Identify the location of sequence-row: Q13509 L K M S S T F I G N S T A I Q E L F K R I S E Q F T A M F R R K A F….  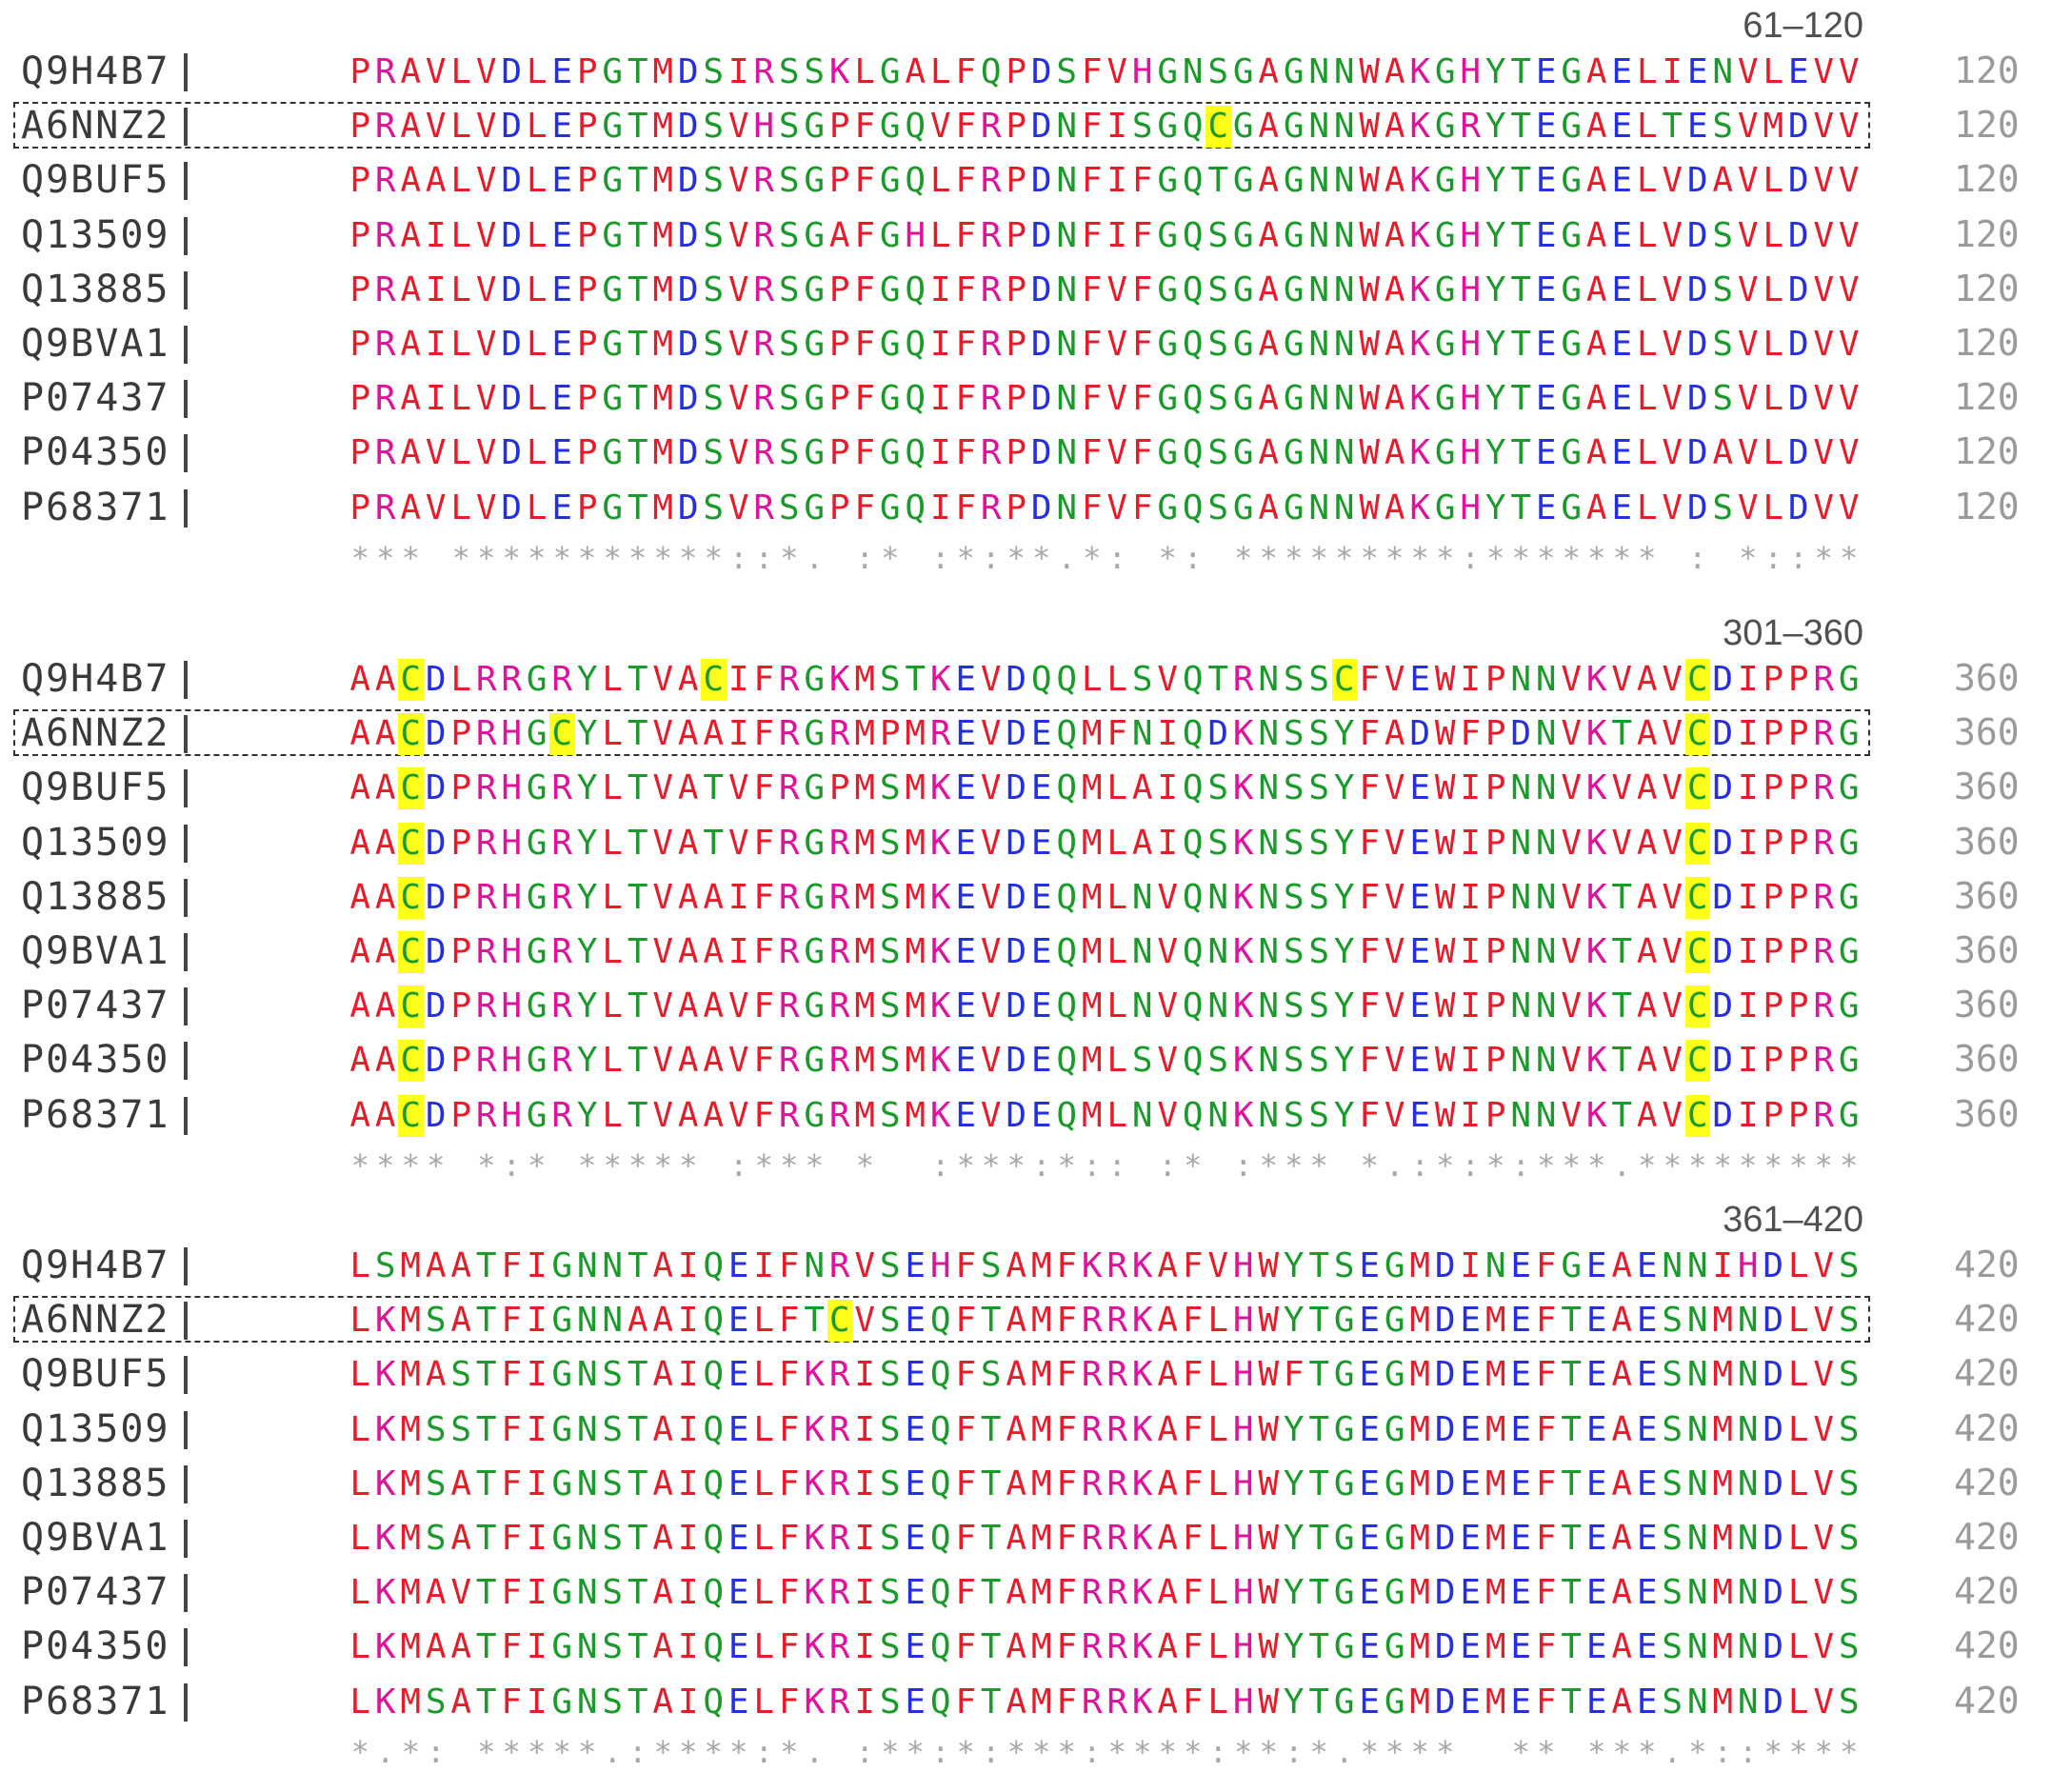
(1026, 1431).